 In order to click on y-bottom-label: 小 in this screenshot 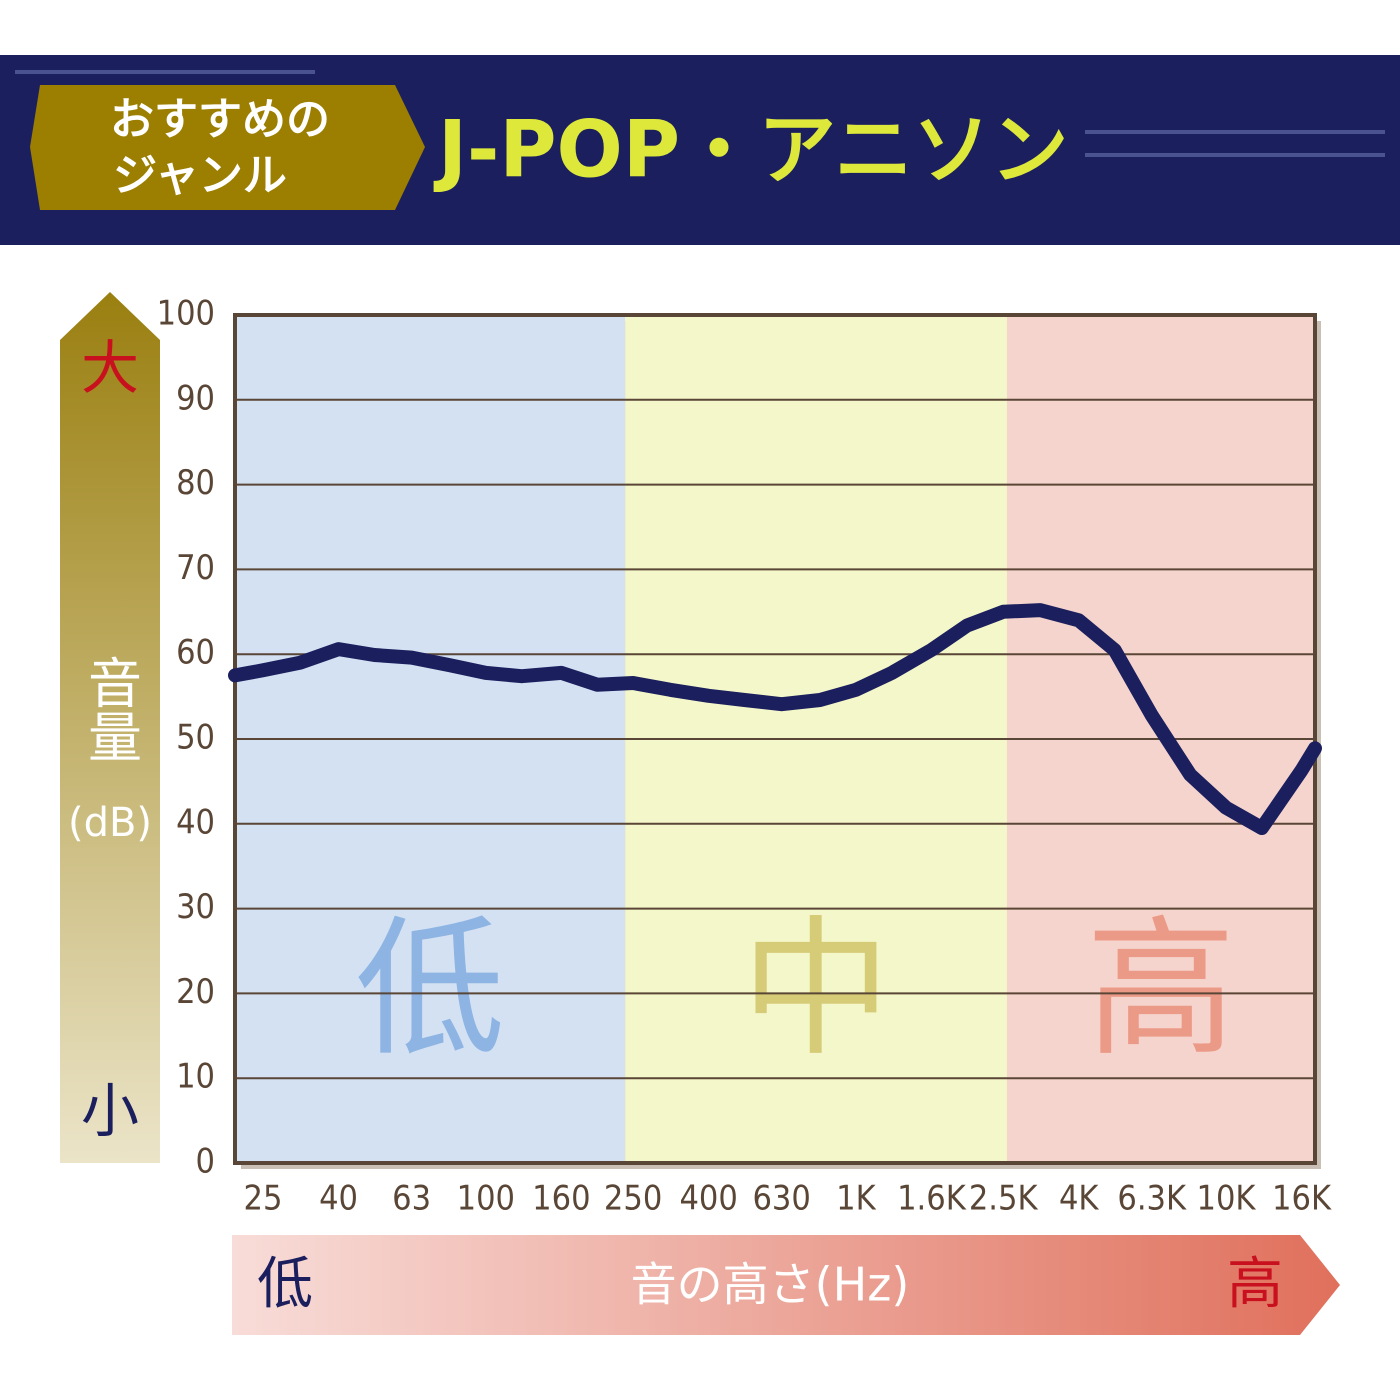, I will do `click(110, 1111)`.